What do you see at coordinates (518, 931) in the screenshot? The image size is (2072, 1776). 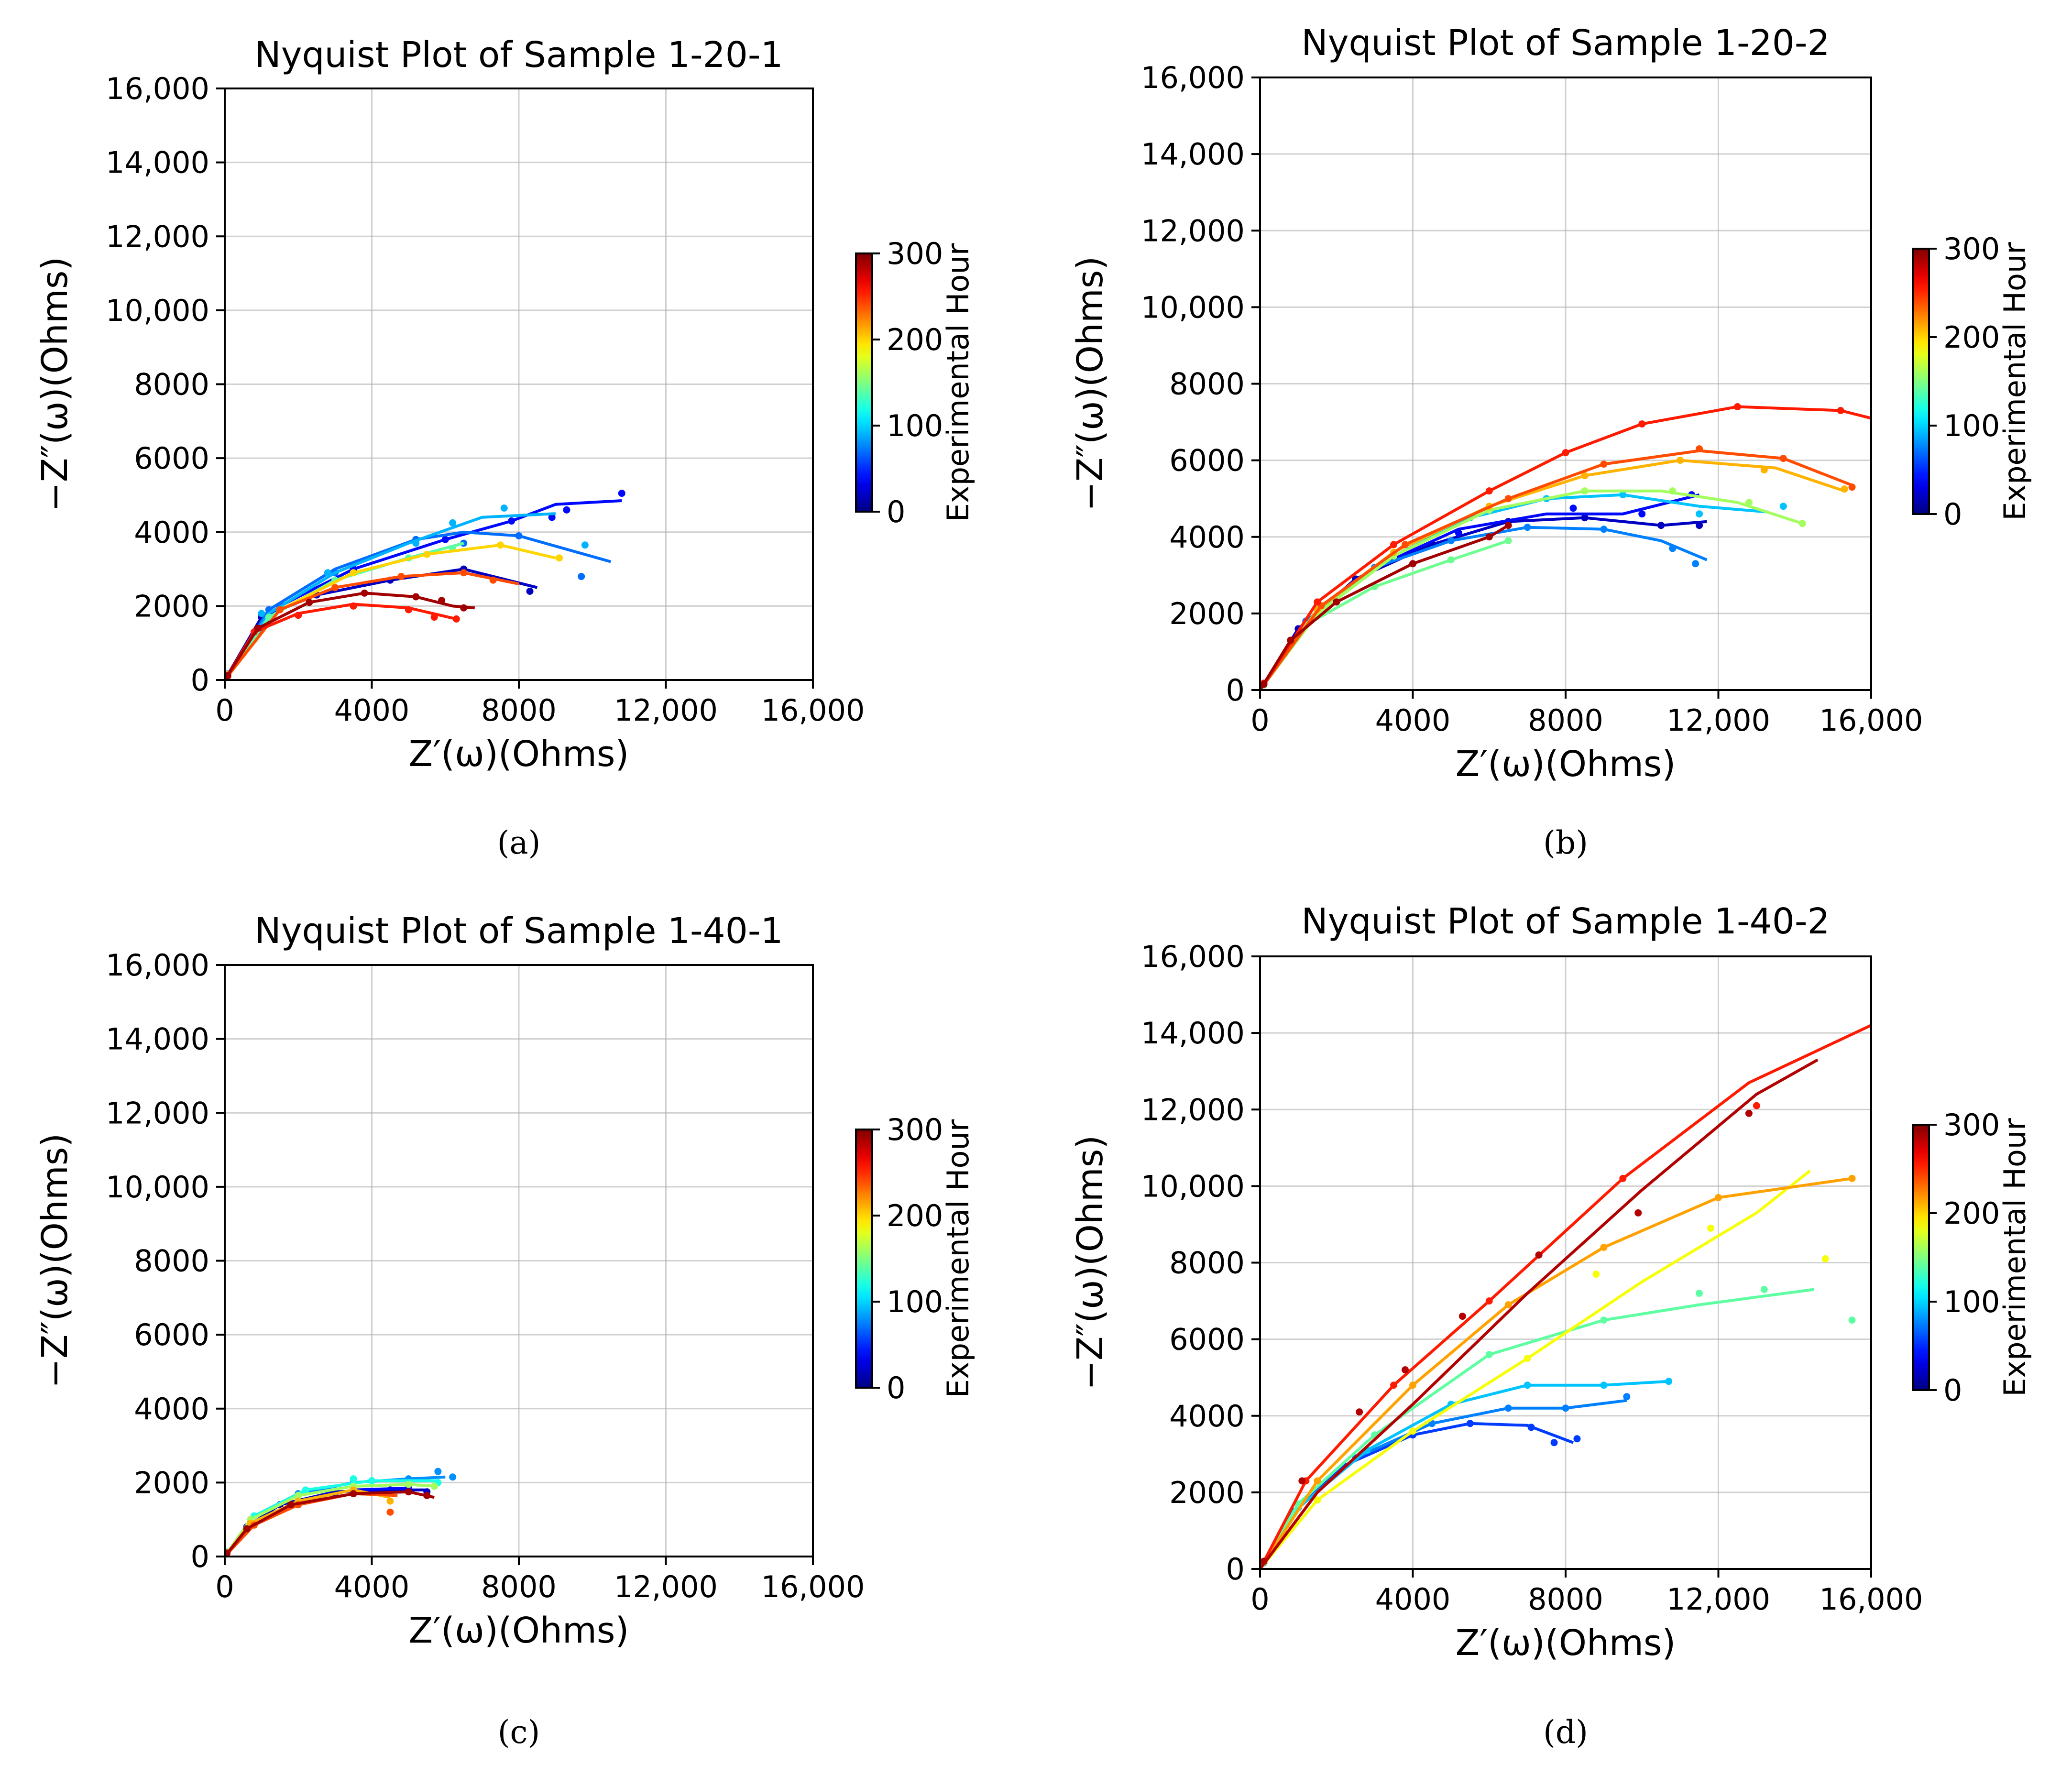 I see `chart-title: Nyquist Plot of Sample 1-40-1` at bounding box center [518, 931].